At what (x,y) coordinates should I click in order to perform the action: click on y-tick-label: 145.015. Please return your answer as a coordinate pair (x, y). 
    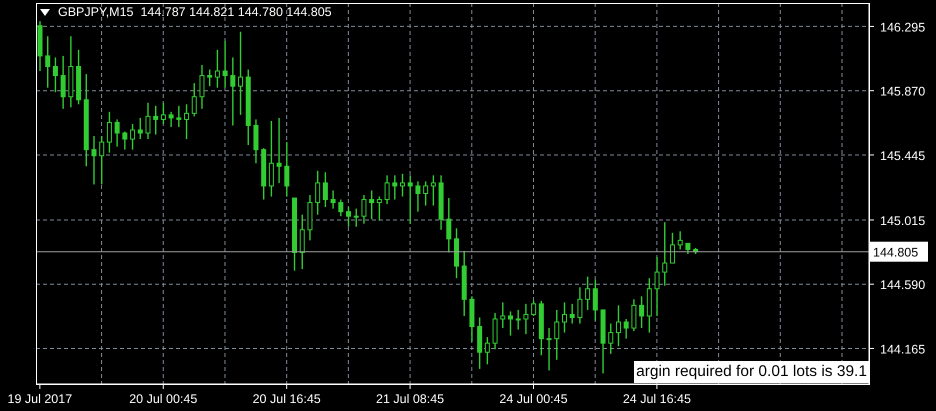
    Looking at the image, I should click on (903, 221).